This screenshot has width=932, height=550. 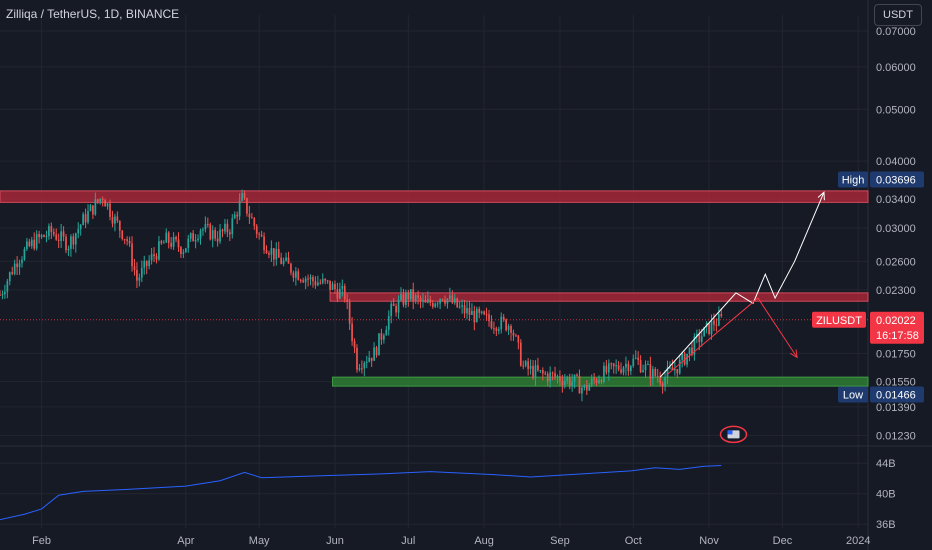 What do you see at coordinates (599, 297) in the screenshot?
I see `resistance-zone` at bounding box center [599, 297].